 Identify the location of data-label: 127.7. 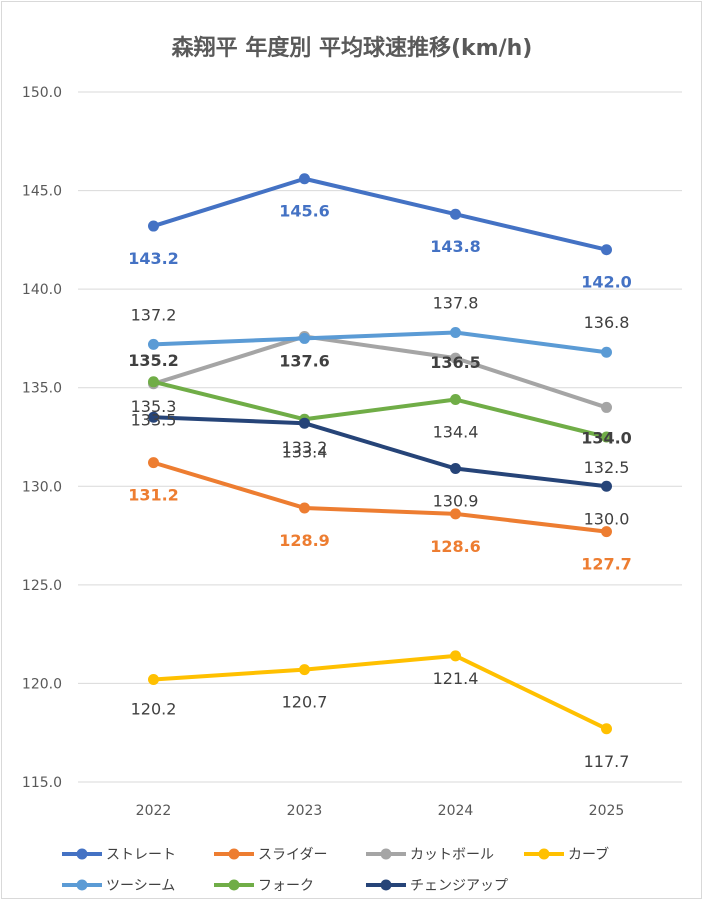
(606, 564).